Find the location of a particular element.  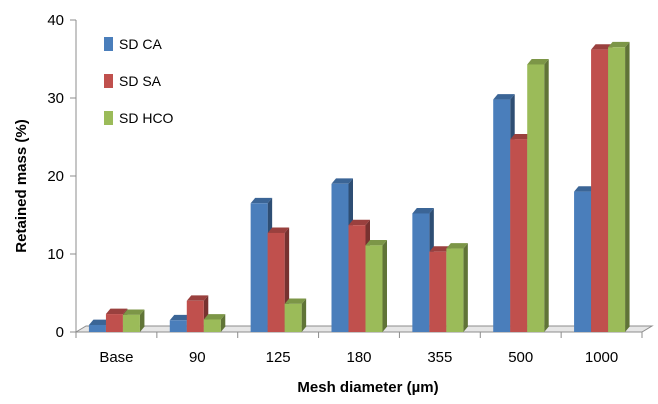

x-axis-title: Mesh diameter (µm) is located at coordinates (367, 387).